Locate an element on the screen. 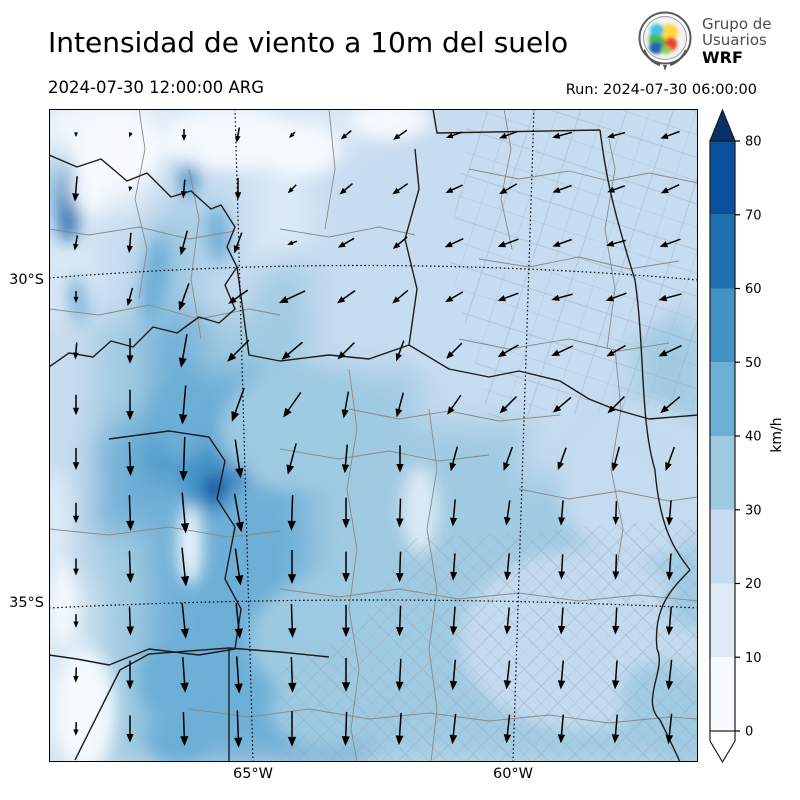  valid-time: 2024-07-30 12:00:00 ARG is located at coordinates (156, 87).